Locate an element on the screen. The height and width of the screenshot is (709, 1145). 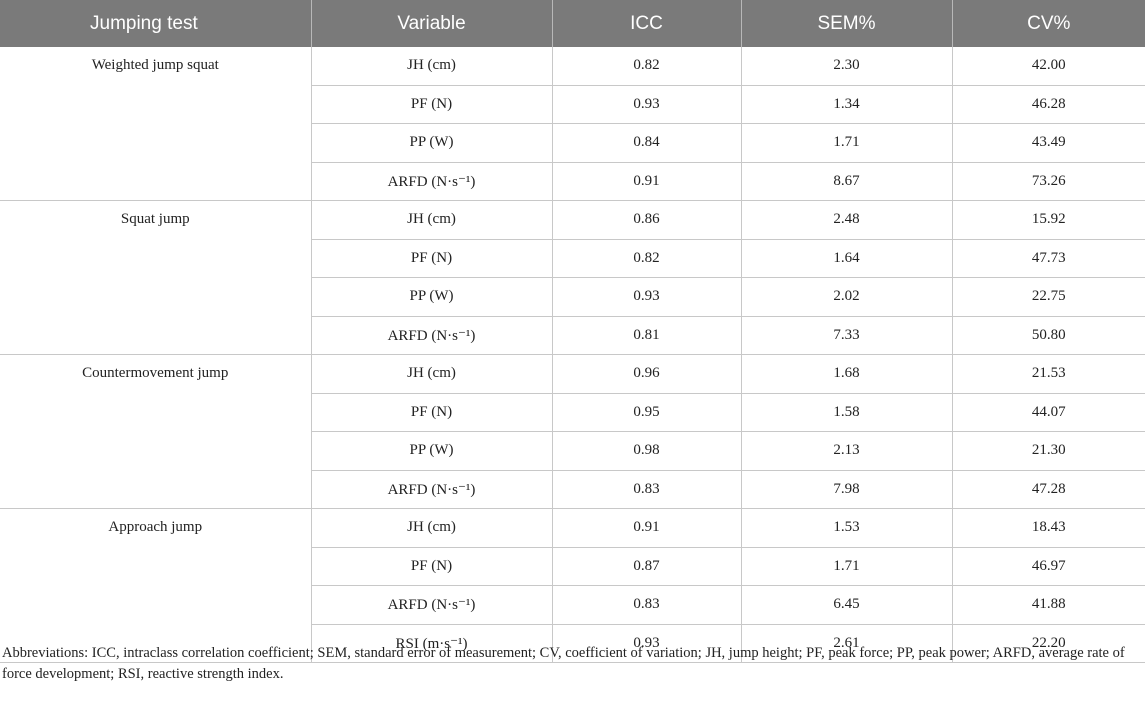
table-row: ARFD (N·s⁻¹) 0.91 8.67 73.26 is located at coordinates (572, 181).